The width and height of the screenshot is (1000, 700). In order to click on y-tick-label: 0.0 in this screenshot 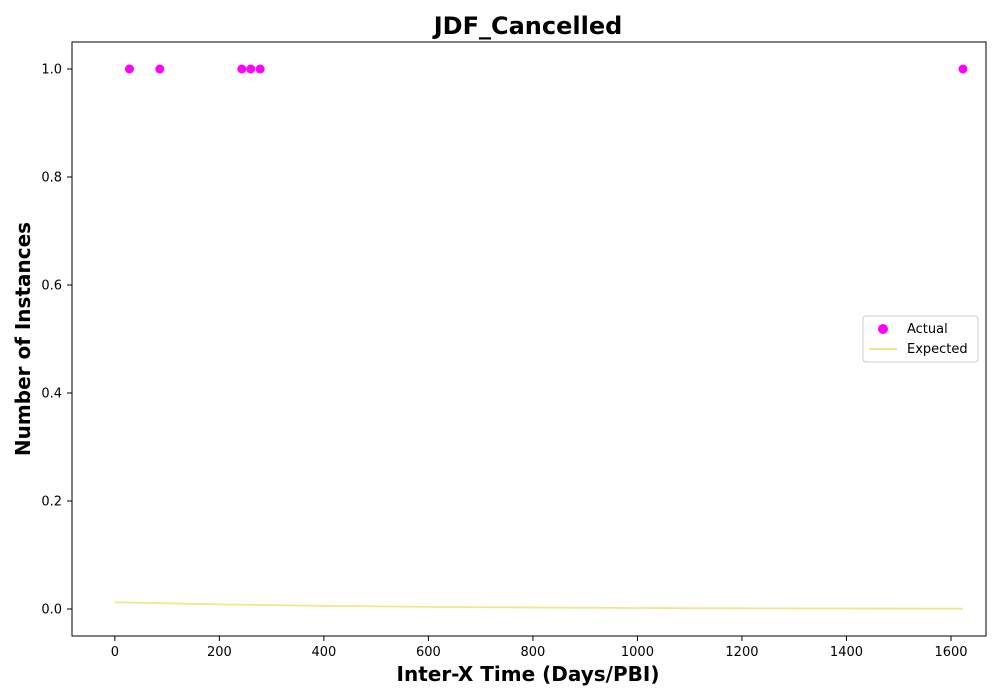, I will do `click(51, 610)`.